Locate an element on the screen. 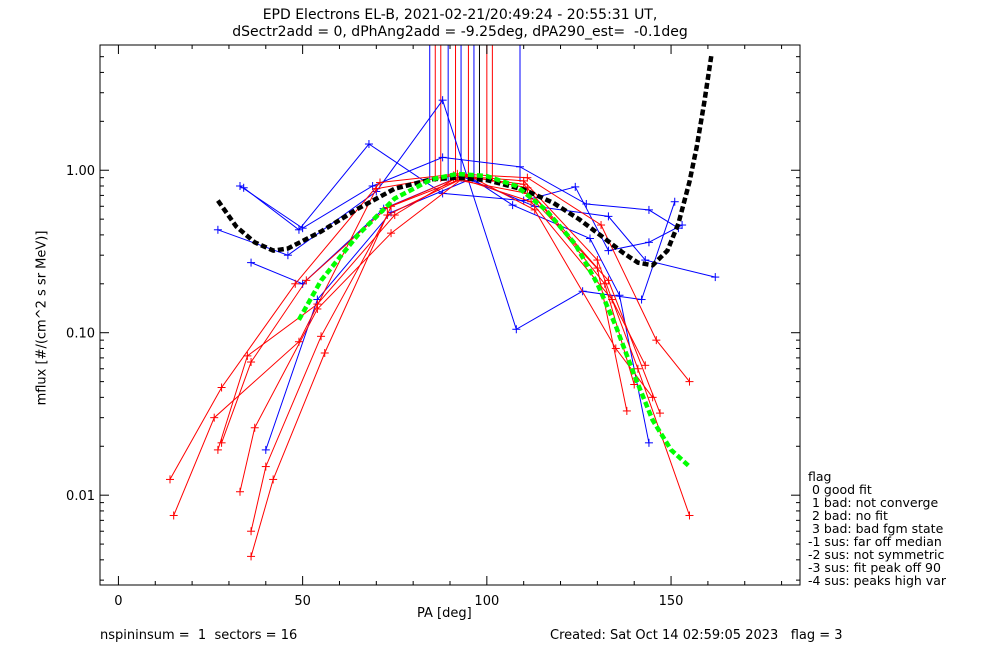 Image resolution: width=1000 pixels, height=650 pixels. y-axis-label: mflux [#/(cm^2 s sr MeV)] is located at coordinates (42, 318).